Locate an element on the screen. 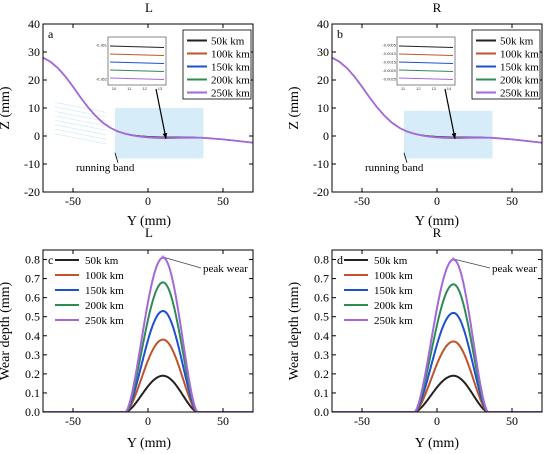 This screenshot has width=550, height=454. y-tick-label: 10 is located at coordinates (323, 108).